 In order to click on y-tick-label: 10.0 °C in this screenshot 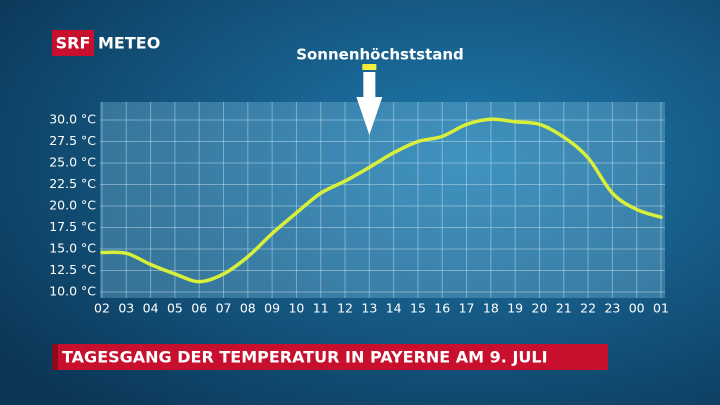, I will do `click(72, 290)`.